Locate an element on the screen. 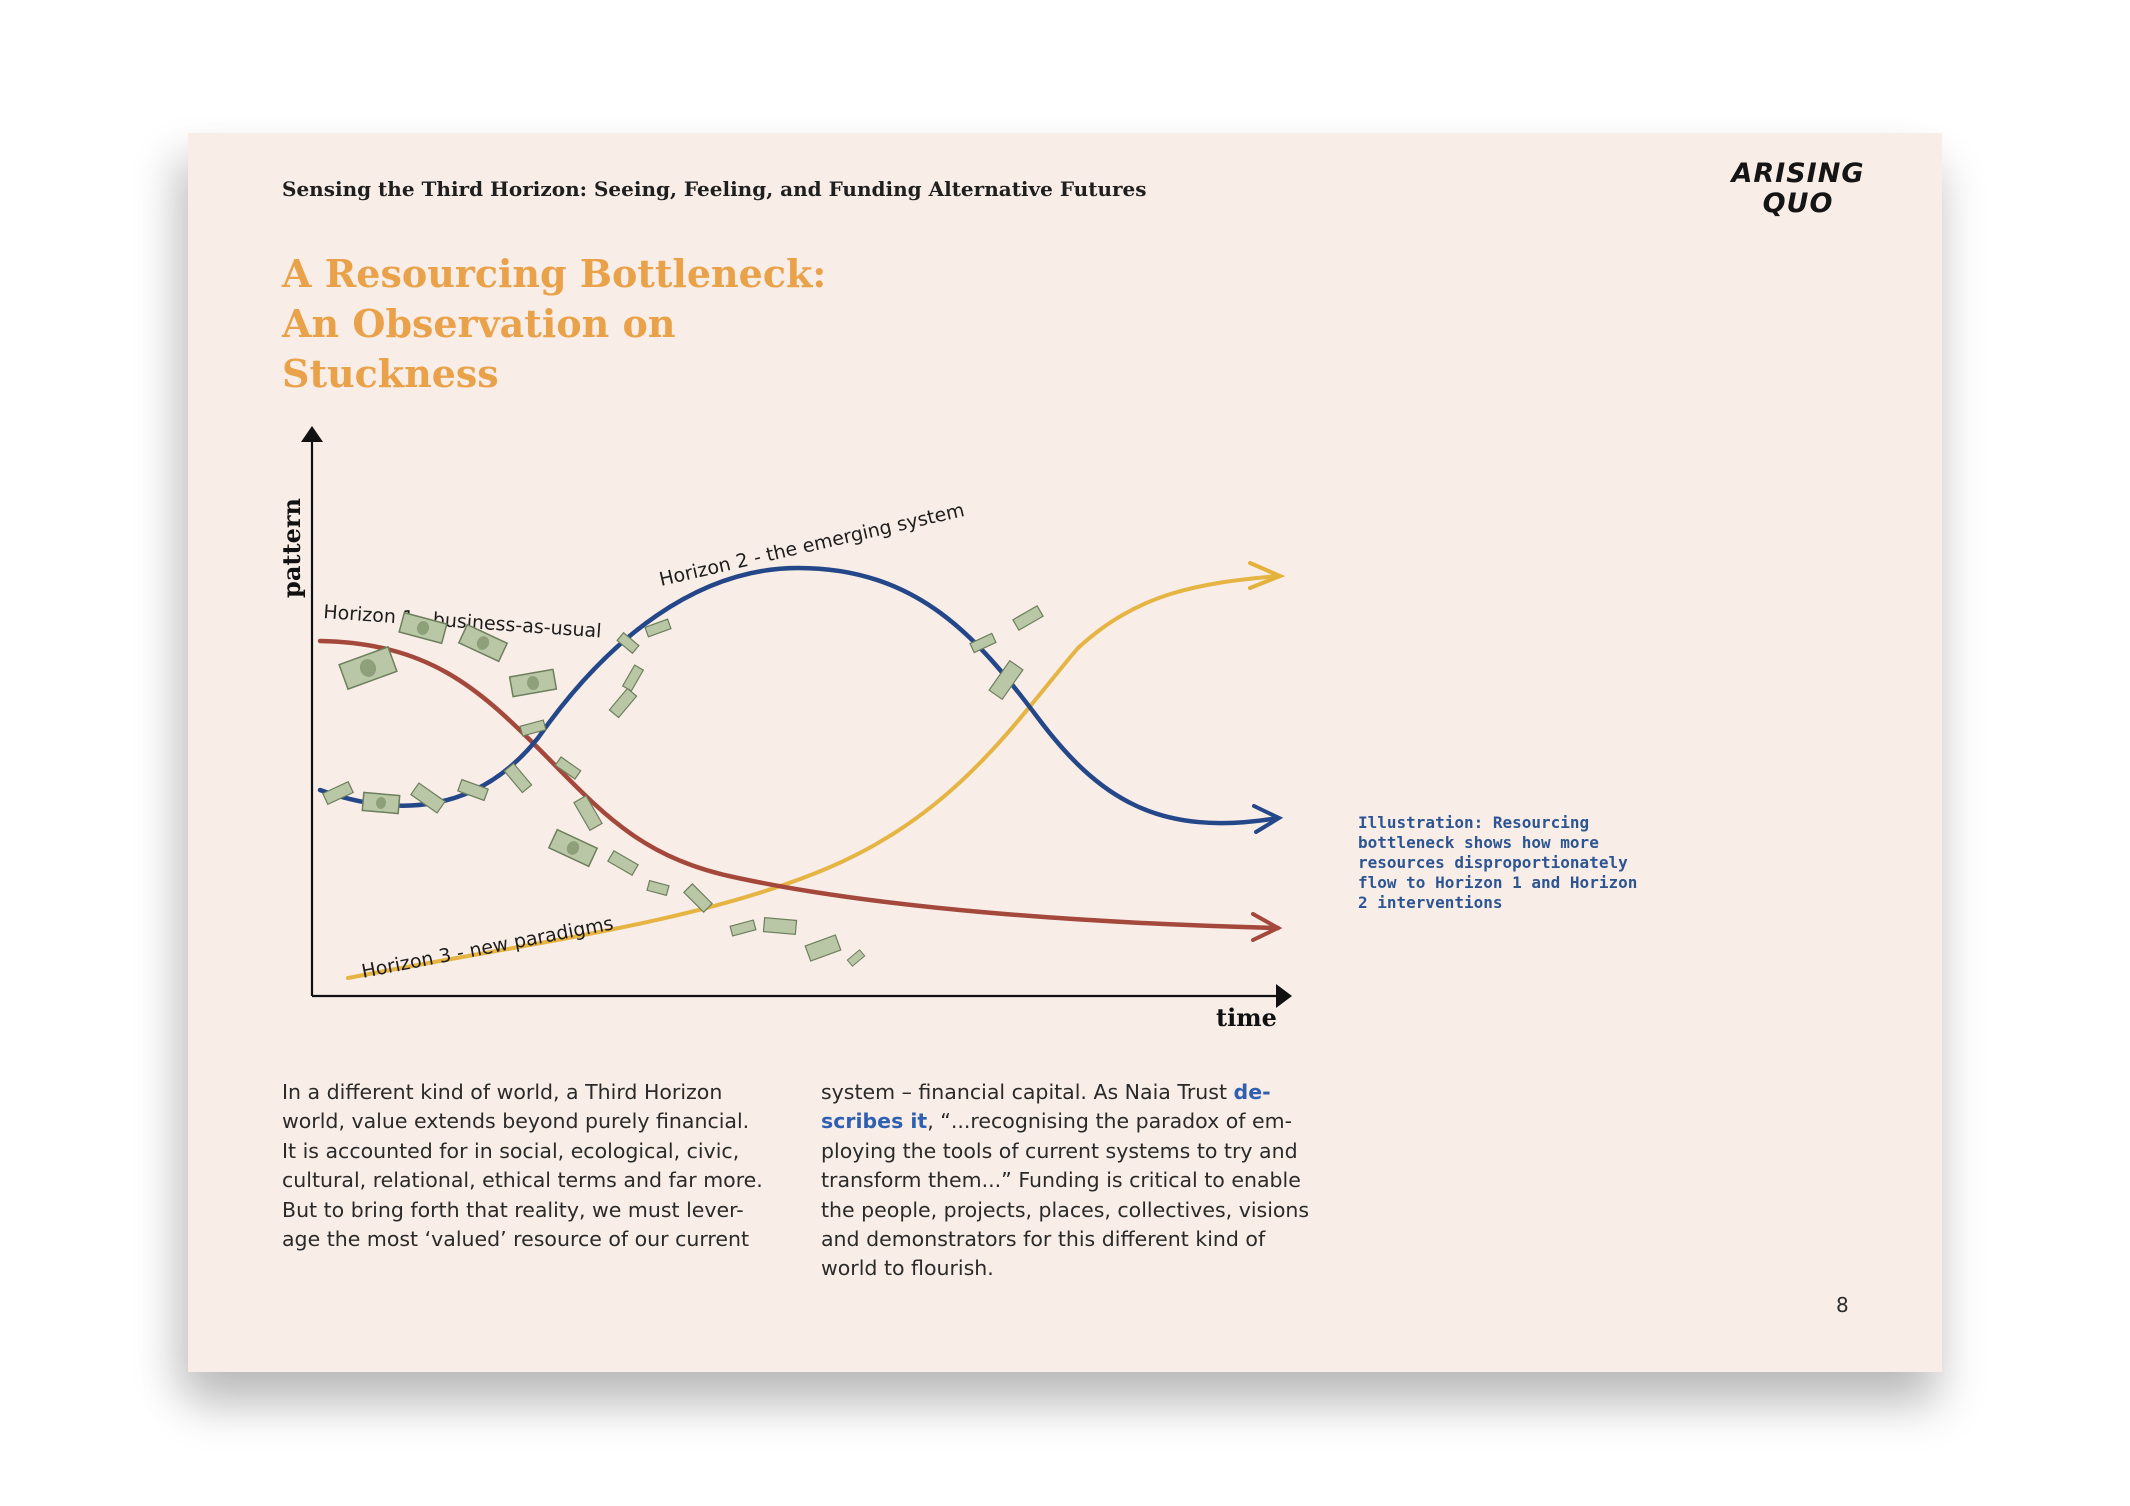 The image size is (2130, 1506). horizon-2-arrowhead-icon is located at coordinates (1268, 819).